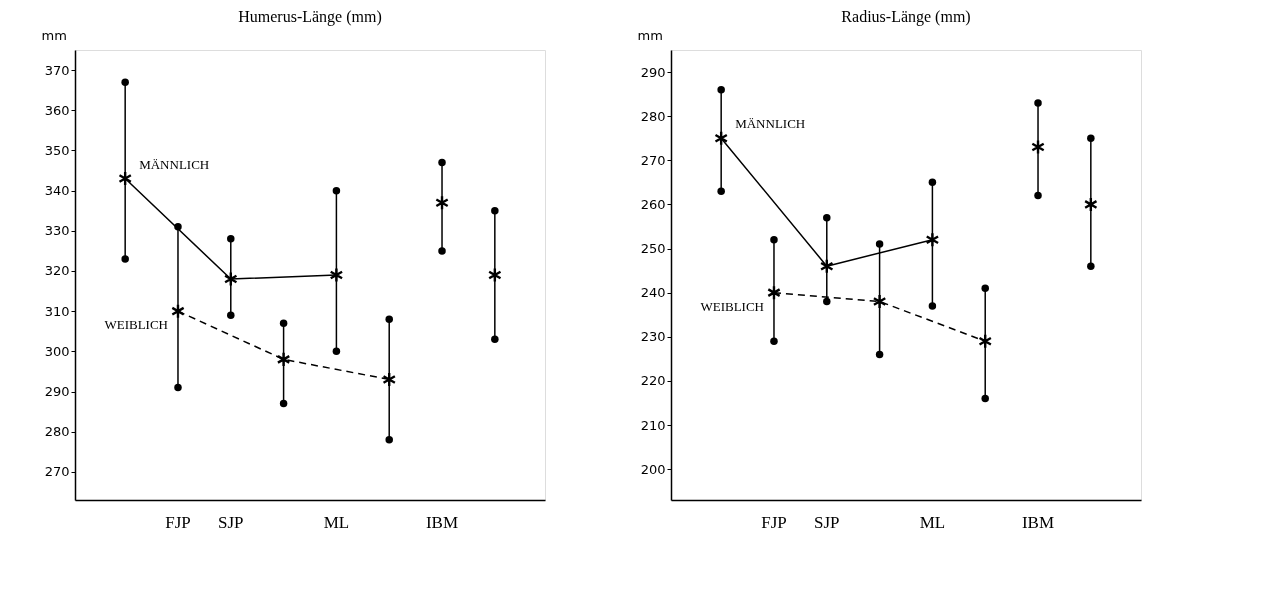 The width and height of the screenshot is (1264, 596). I want to click on chart-title: Radius-Länge (mm), so click(906, 17).